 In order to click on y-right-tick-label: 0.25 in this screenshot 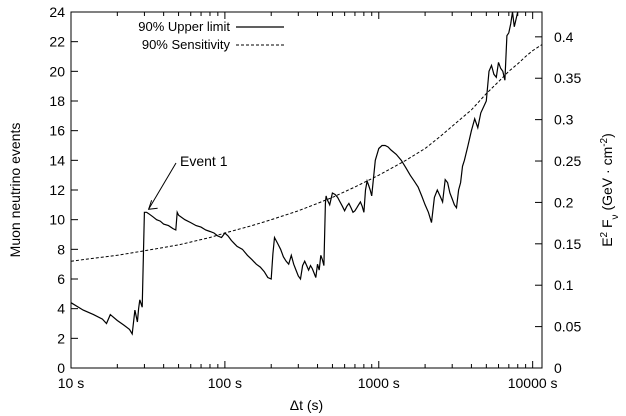, I will do `click(567, 161)`.